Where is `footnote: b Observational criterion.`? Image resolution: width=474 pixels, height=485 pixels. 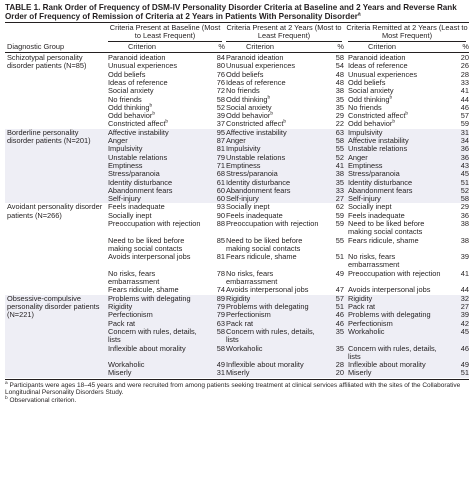
footnote: b Observational criterion. is located at coordinates (237, 400).